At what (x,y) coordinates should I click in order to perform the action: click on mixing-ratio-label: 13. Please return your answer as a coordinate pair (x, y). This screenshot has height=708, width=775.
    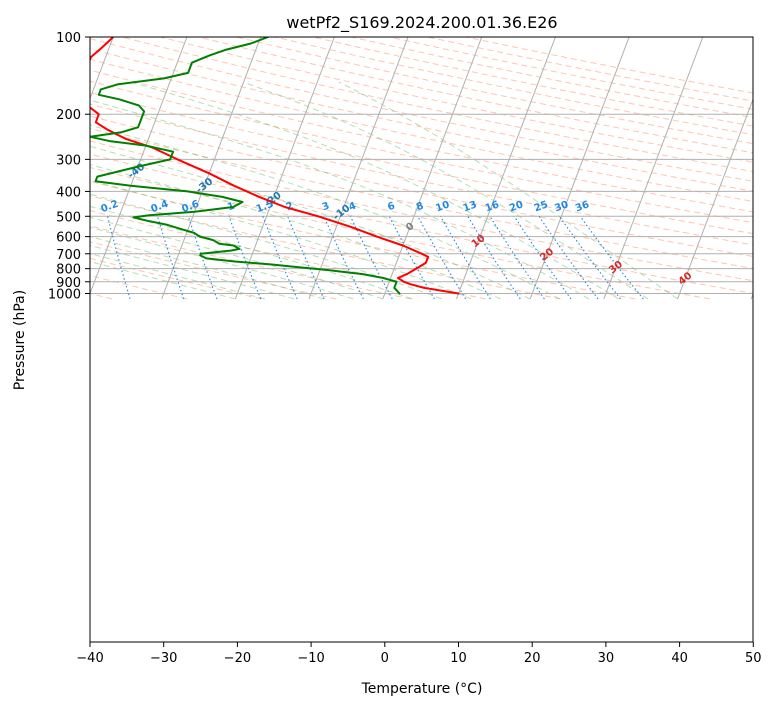
    Looking at the image, I should click on (470, 206).